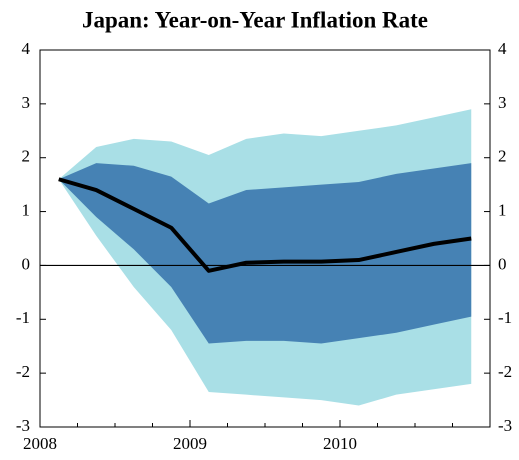 This screenshot has height=460, width=519. What do you see at coordinates (190, 443) in the screenshot?
I see `x-tick-label: 2009` at bounding box center [190, 443].